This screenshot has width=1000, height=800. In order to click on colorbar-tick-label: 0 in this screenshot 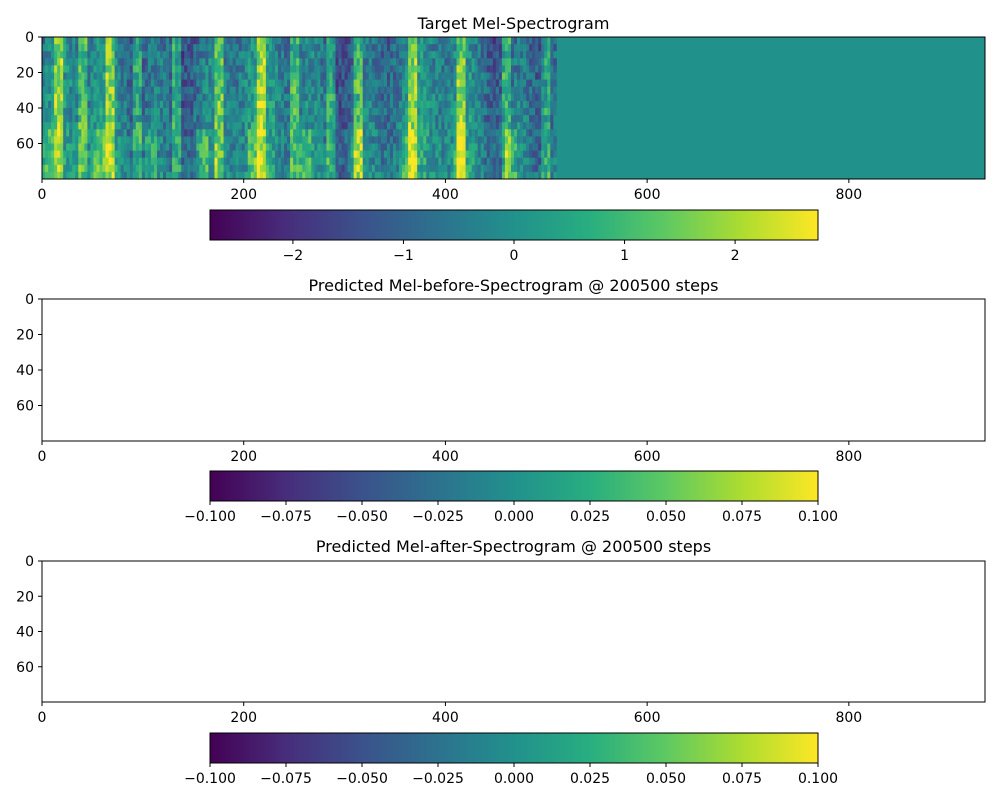, I will do `click(514, 256)`.